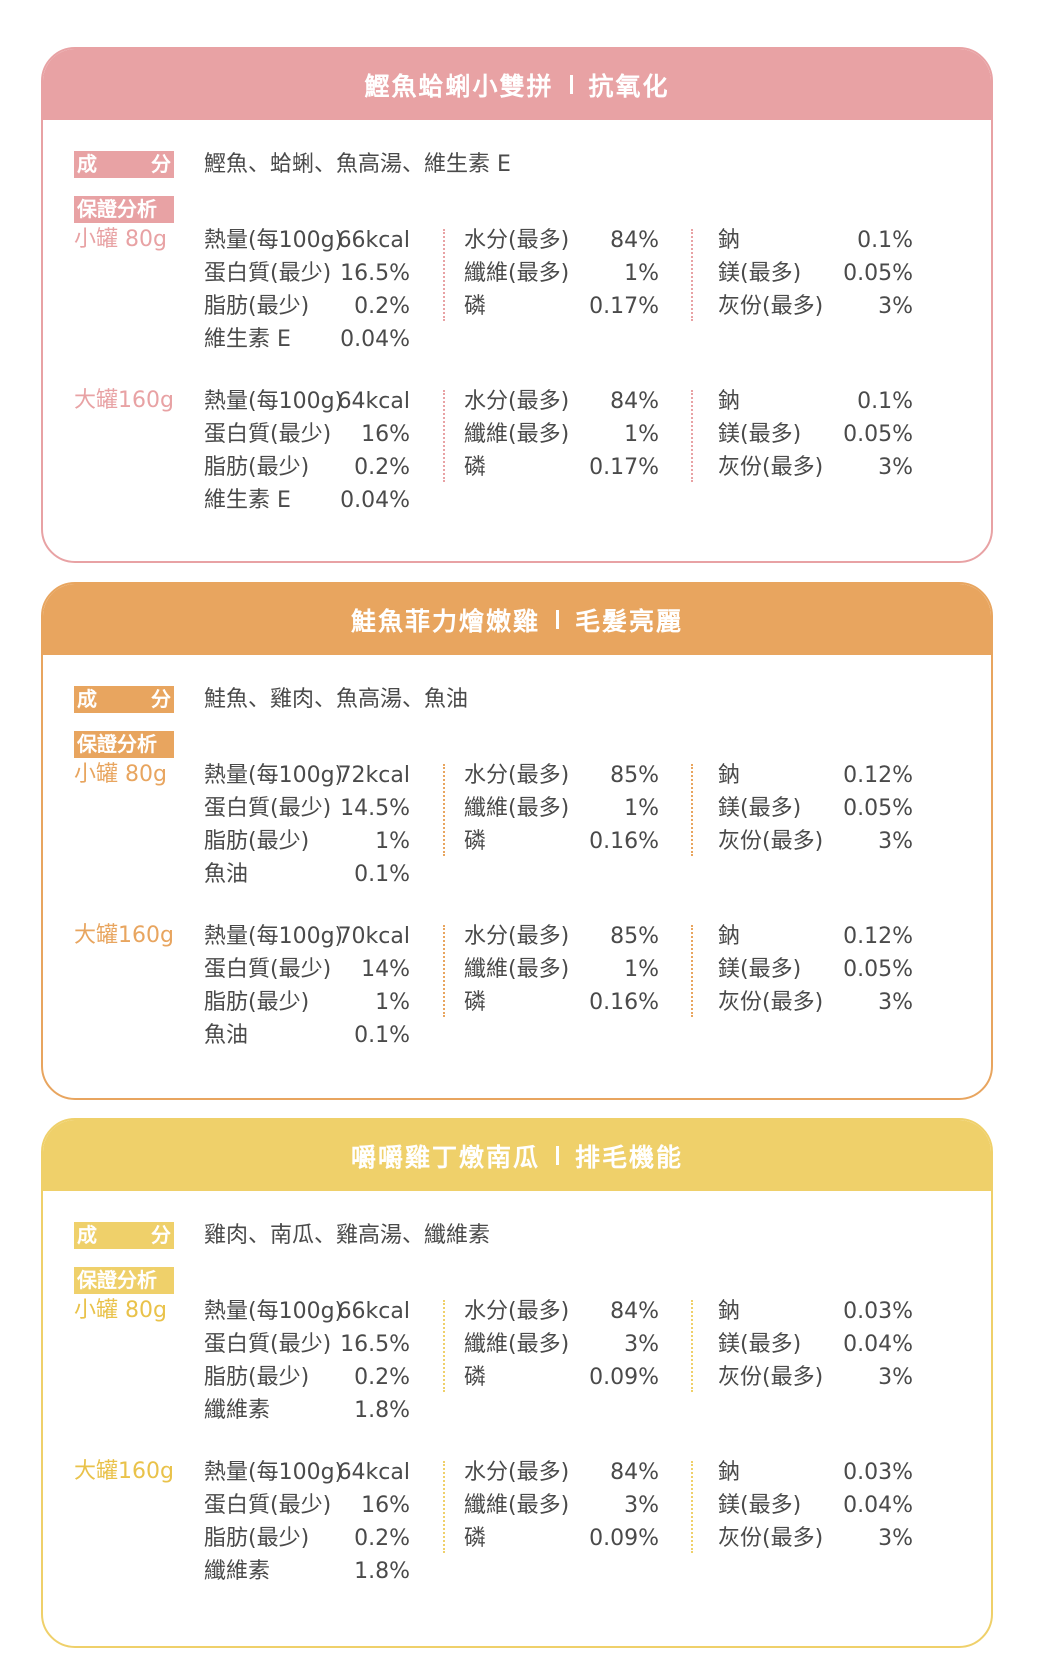 The height and width of the screenshot is (1669, 1050). What do you see at coordinates (373, 936) in the screenshot?
I see `nutrient-value: 70kcal` at bounding box center [373, 936].